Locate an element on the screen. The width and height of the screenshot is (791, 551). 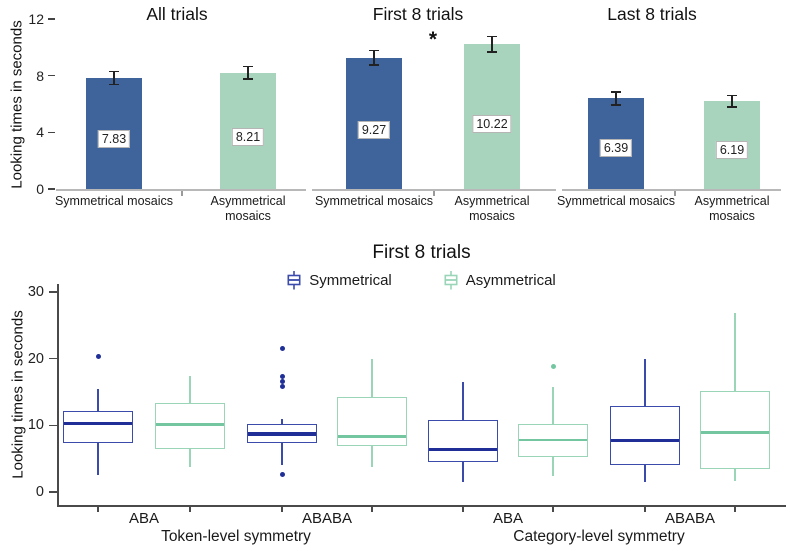
legend-label-asymmetrical: Asymmetrical is located at coordinates (510, 280).